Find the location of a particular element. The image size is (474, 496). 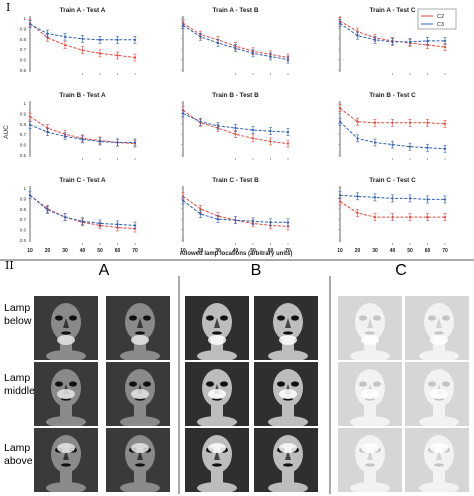

chart-title: Train C - Test B is located at coordinates (235, 180).